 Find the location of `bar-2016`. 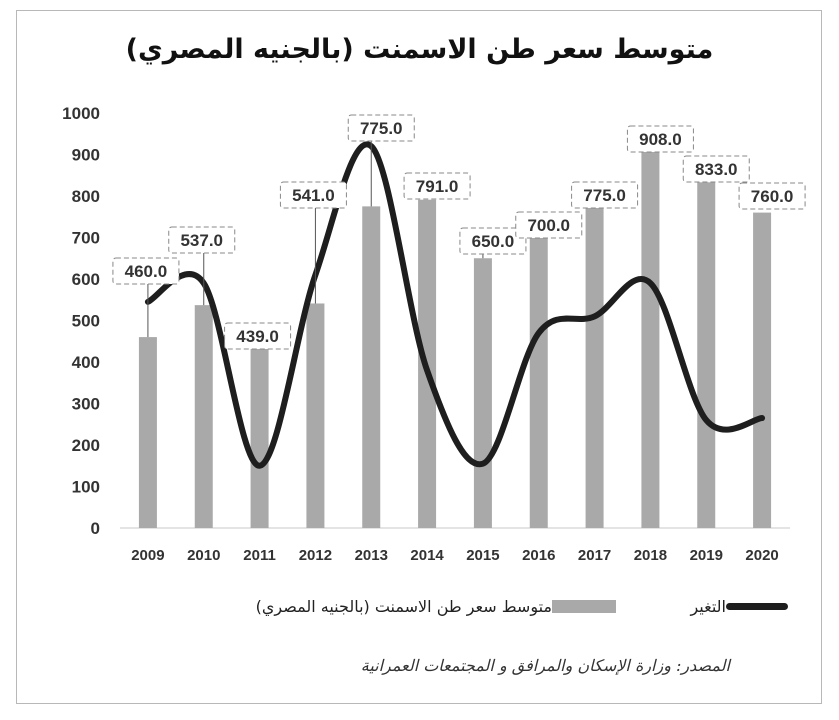

bar-2016 is located at coordinates (538, 382).